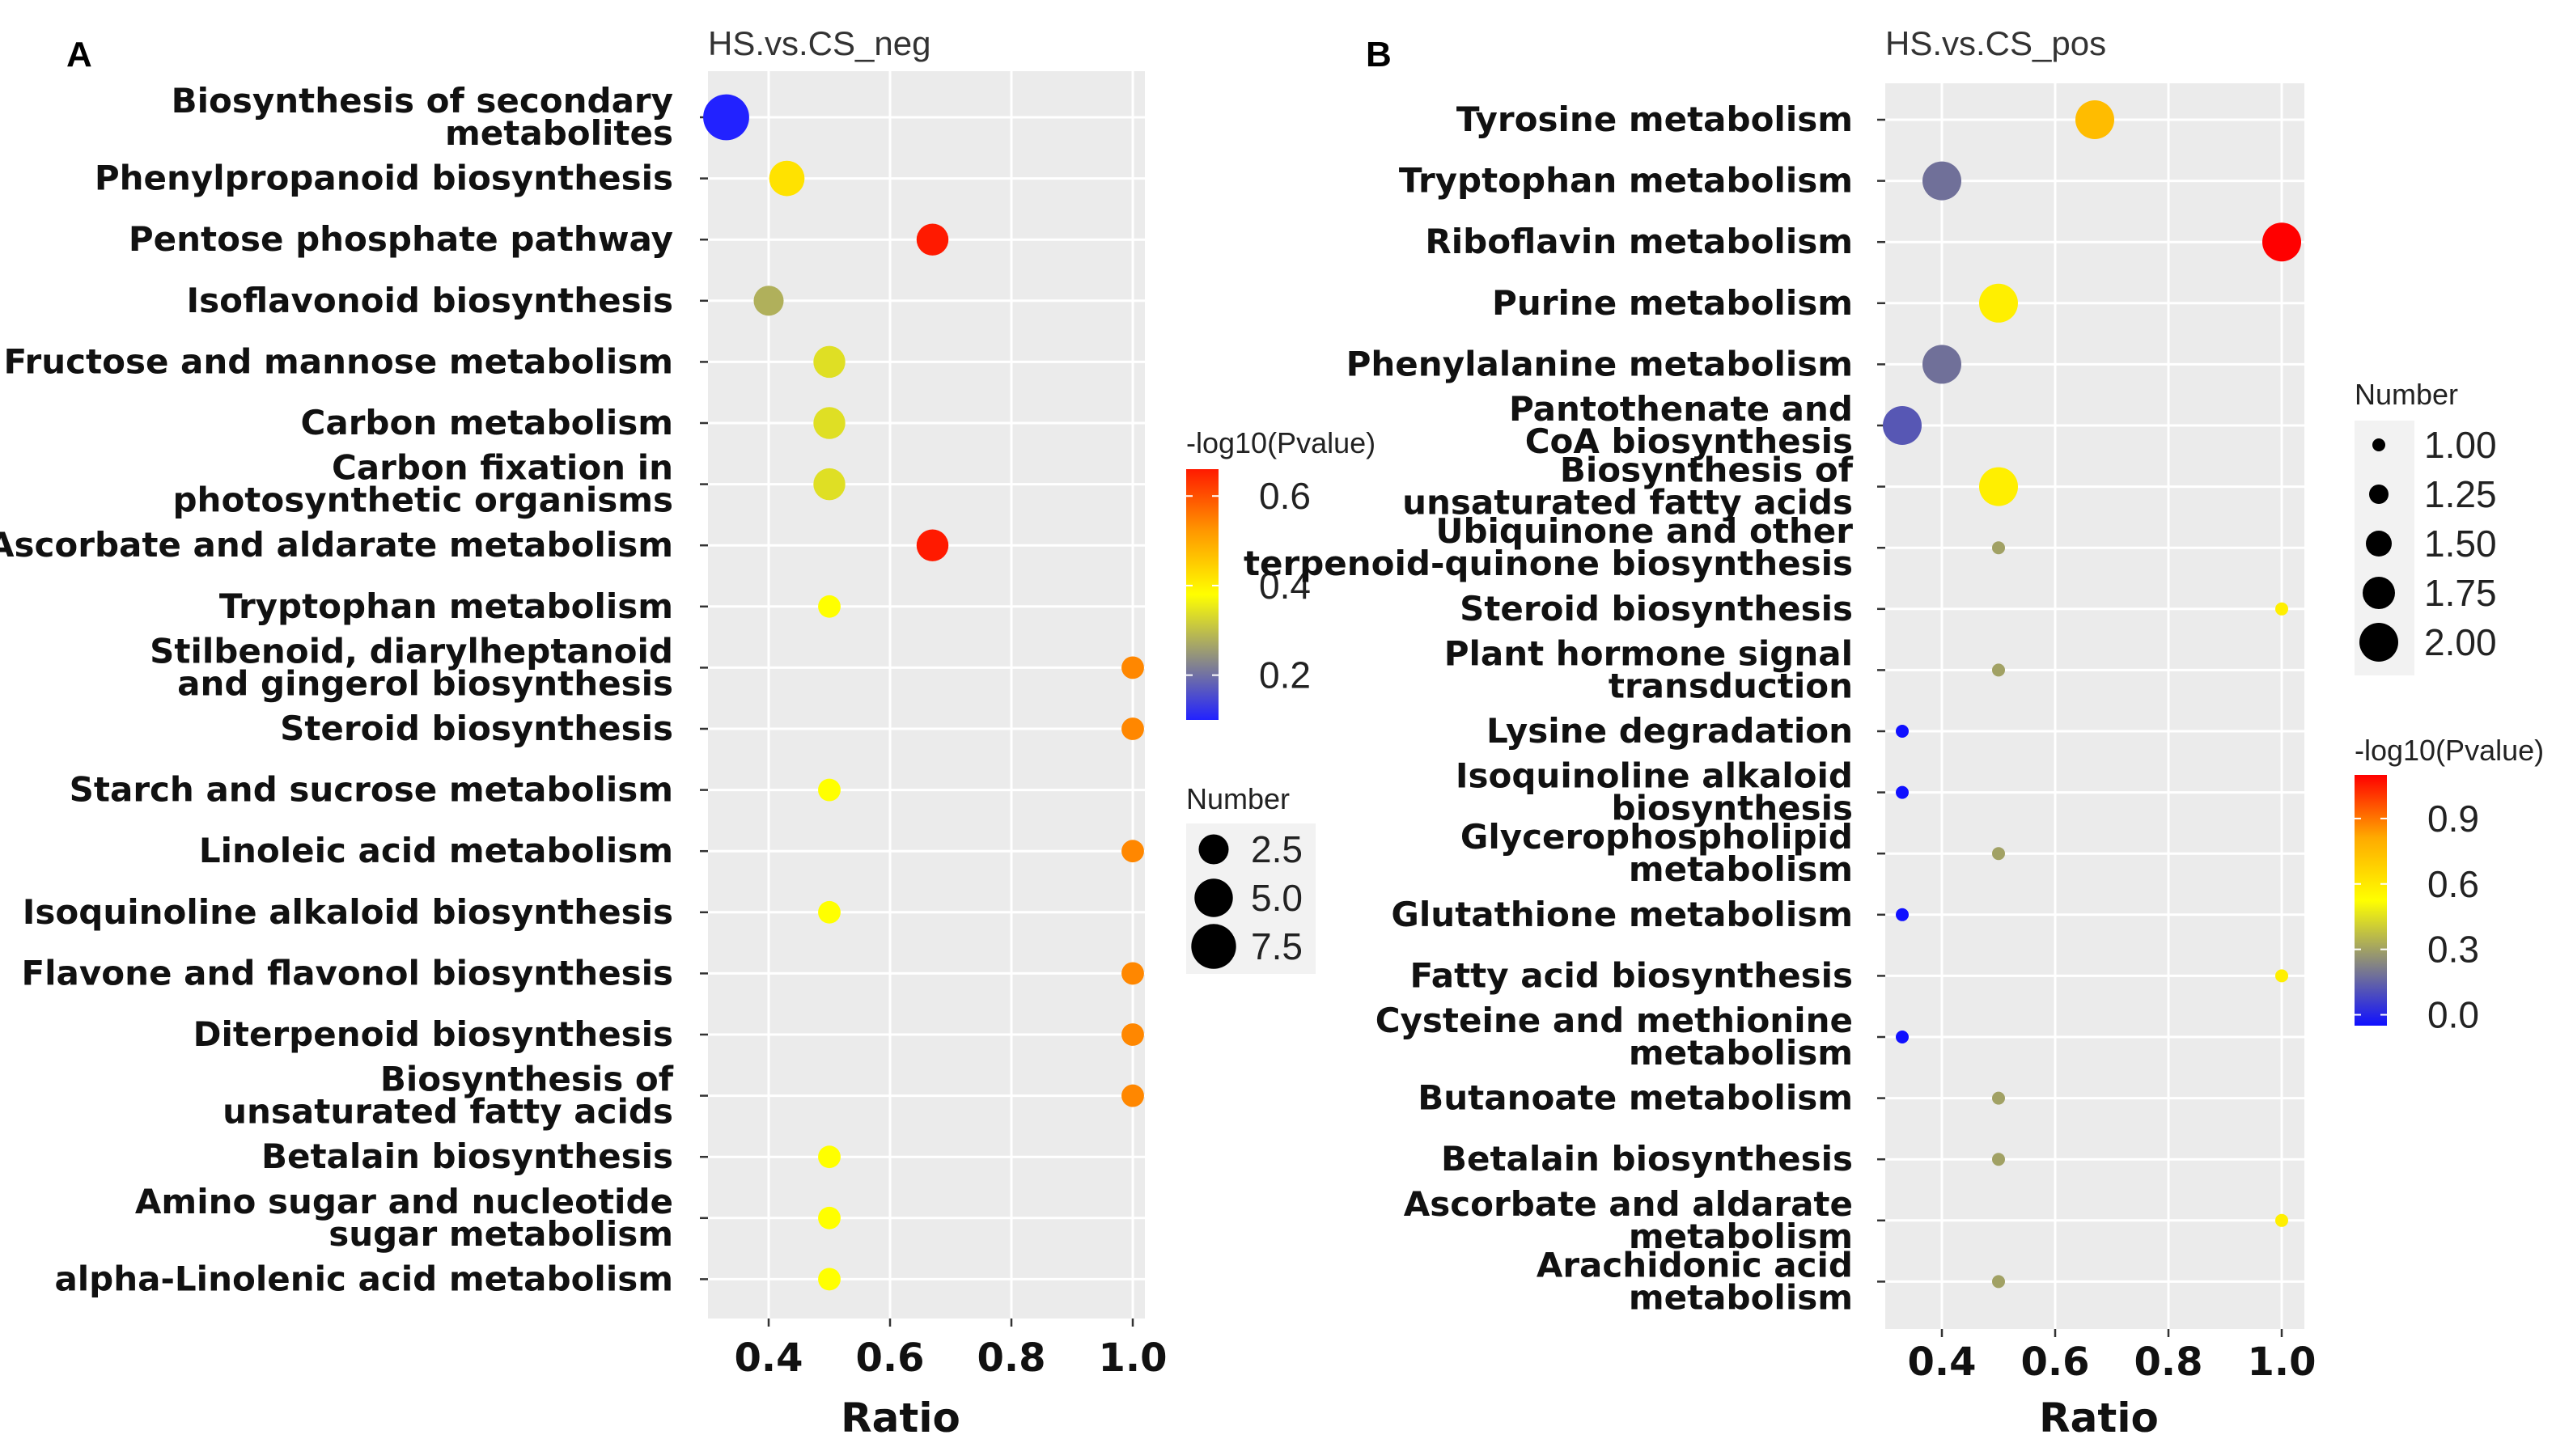 This screenshot has height=1456, width=2573. What do you see at coordinates (2460, 642) in the screenshot?
I see `size-legend-label: 2.00` at bounding box center [2460, 642].